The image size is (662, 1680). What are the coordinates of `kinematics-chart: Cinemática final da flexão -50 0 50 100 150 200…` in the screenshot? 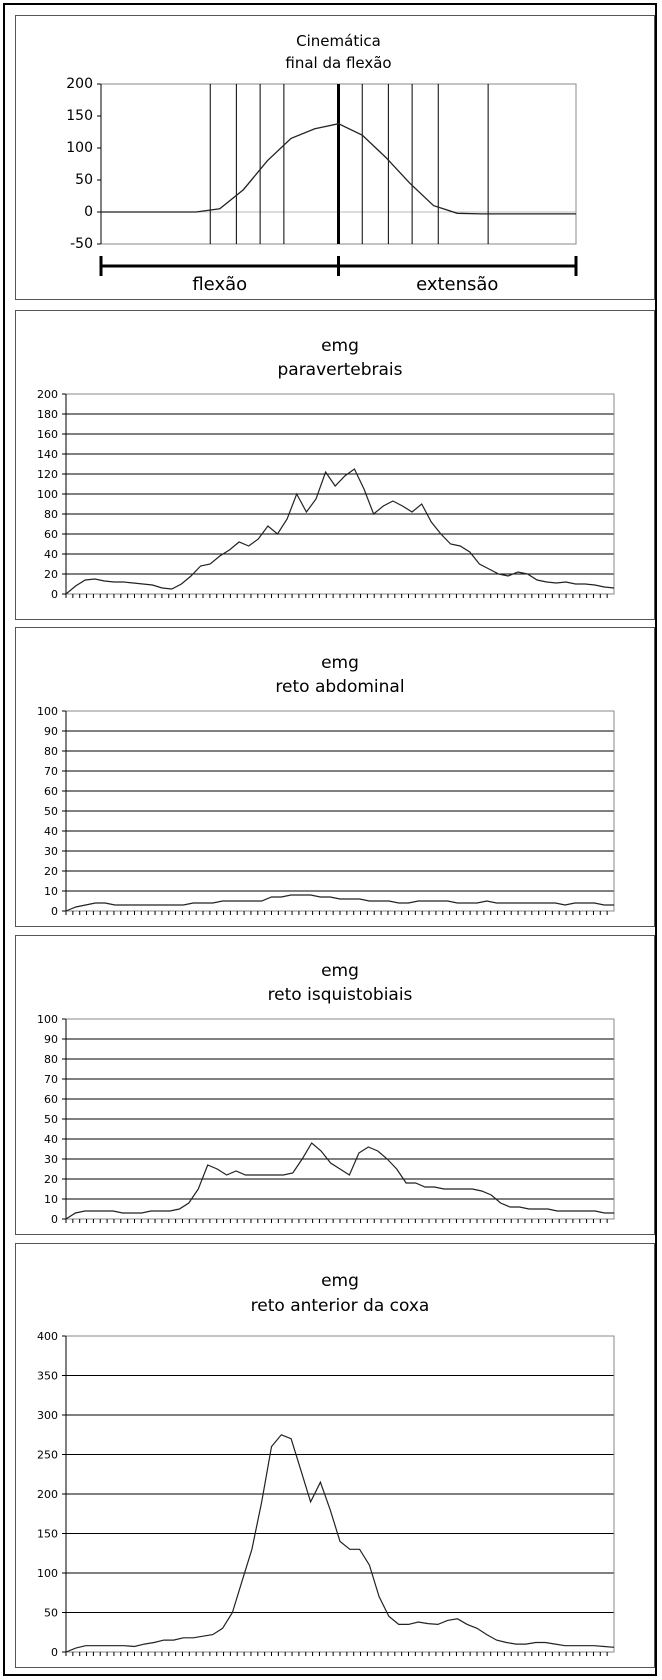 It's located at (322, 163).